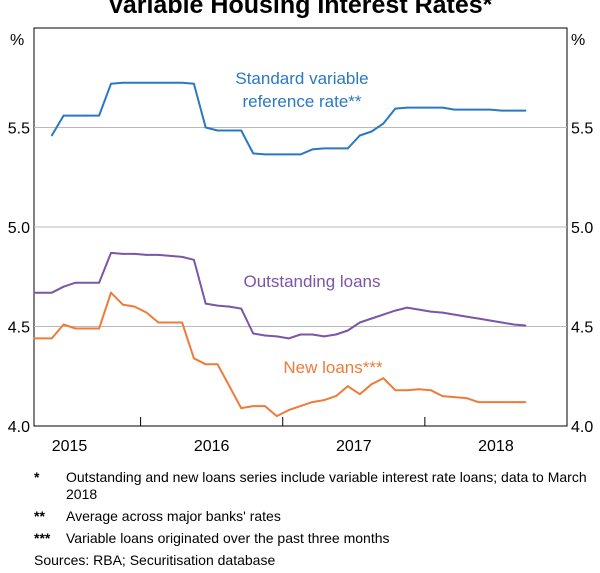  Describe the element at coordinates (496, 446) in the screenshot. I see `x-tick-2018: 2018` at that location.